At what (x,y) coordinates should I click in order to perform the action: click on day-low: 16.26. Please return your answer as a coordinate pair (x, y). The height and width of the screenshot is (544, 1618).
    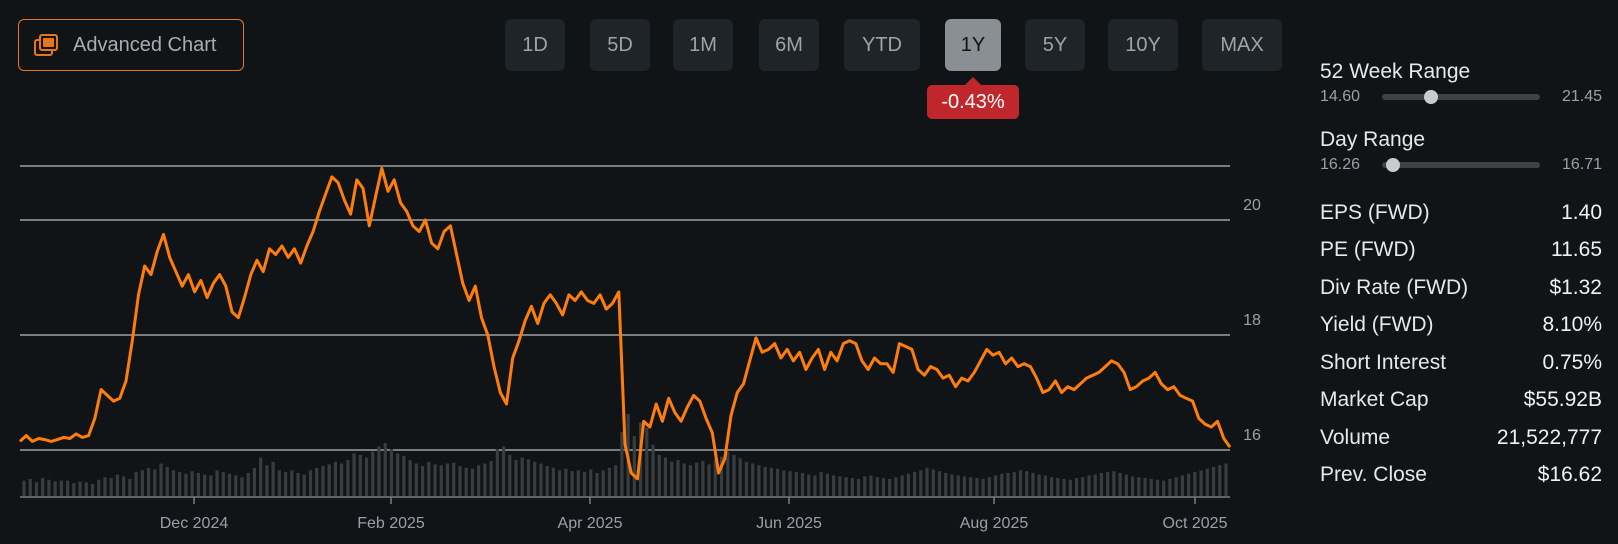
    Looking at the image, I should click on (1340, 164).